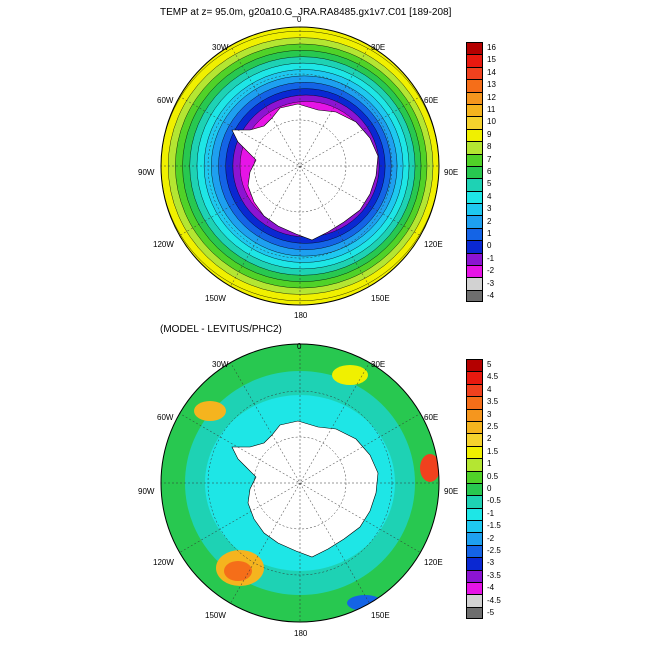 The width and height of the screenshot is (647, 647). What do you see at coordinates (431, 417) in the screenshot?
I see `bottom-lon-60e-label: 60E` at bounding box center [431, 417].